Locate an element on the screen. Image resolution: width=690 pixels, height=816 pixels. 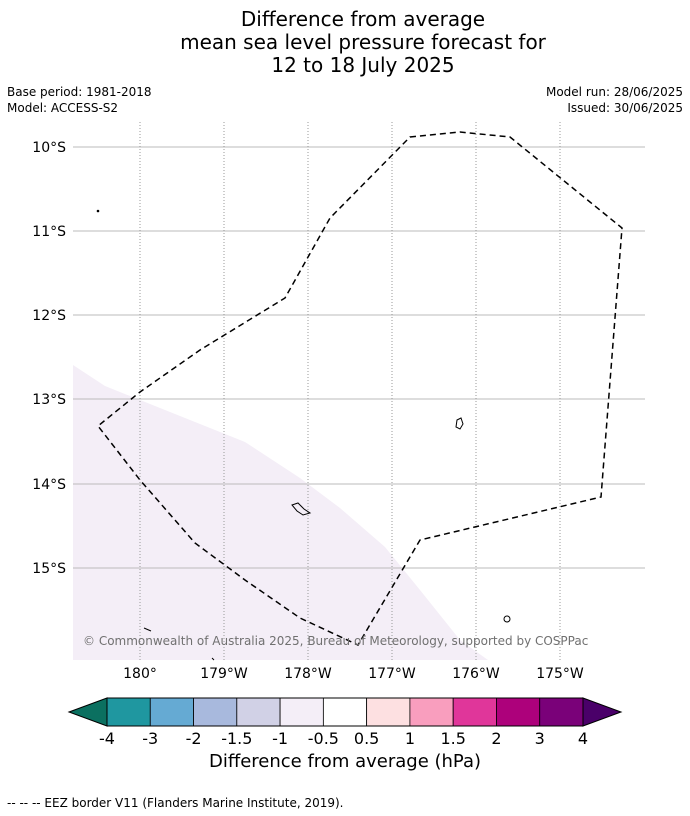
lat-label: 15°S is located at coordinates (49, 569).